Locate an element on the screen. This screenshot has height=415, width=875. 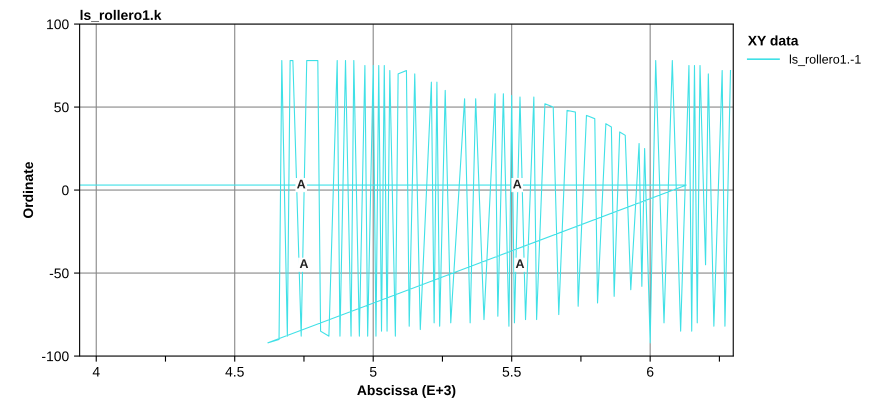
x-tick-label: 5.5 is located at coordinates (511, 371).